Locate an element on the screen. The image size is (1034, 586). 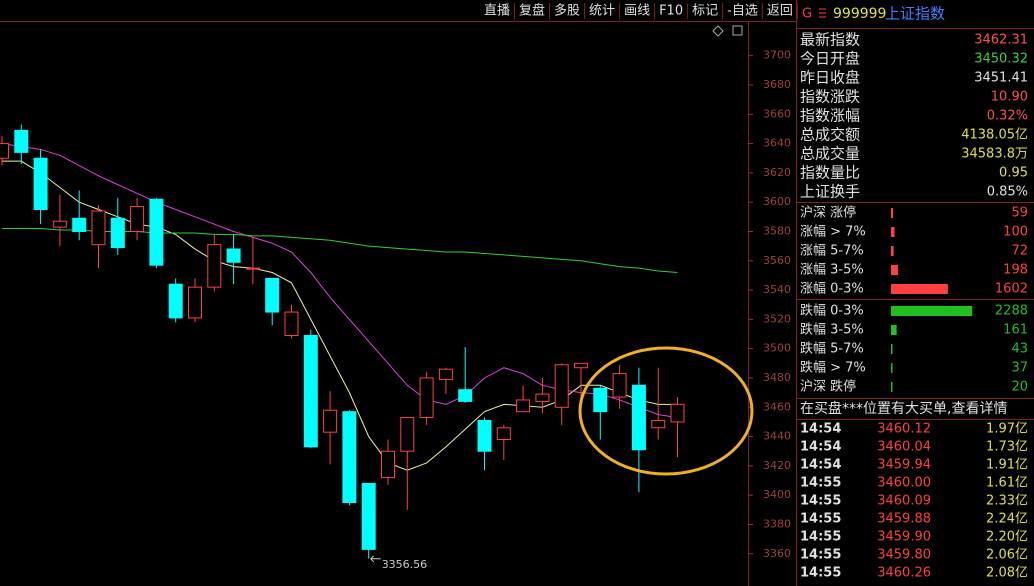
stat-label: 指数涨跌 is located at coordinates (830, 97).